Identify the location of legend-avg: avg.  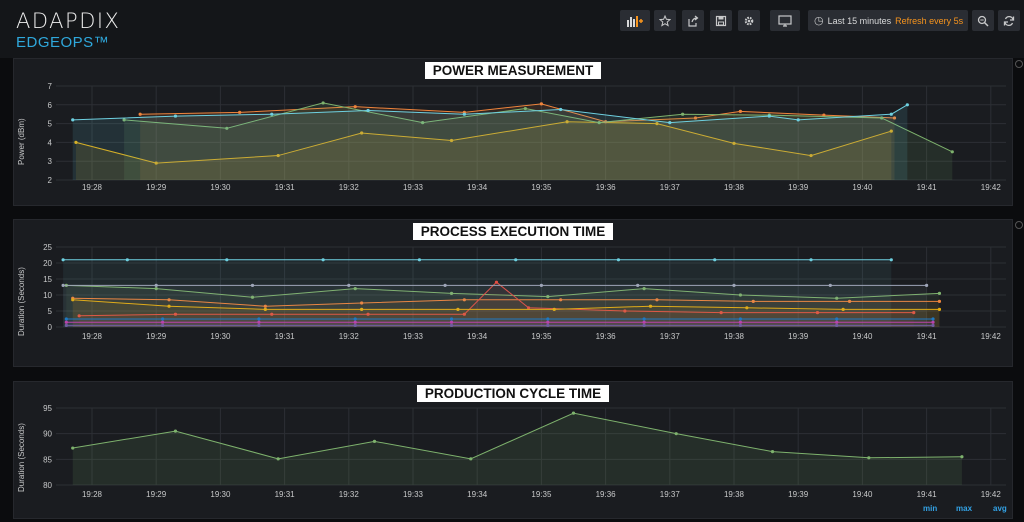
(1000, 508).